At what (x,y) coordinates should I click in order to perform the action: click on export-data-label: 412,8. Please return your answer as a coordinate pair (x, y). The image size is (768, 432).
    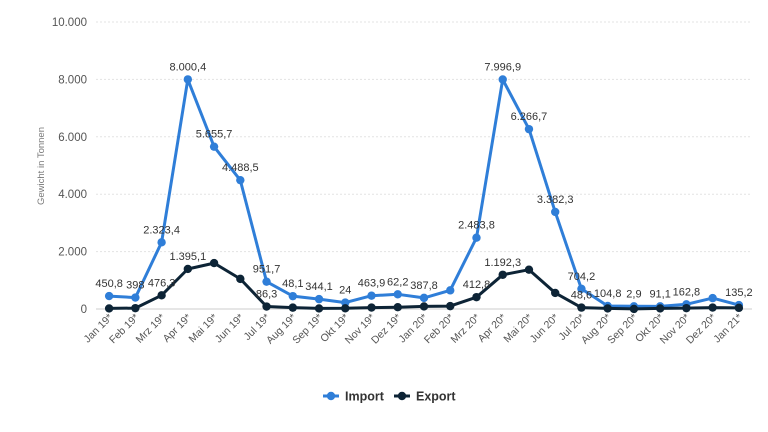
    Looking at the image, I should click on (477, 285).